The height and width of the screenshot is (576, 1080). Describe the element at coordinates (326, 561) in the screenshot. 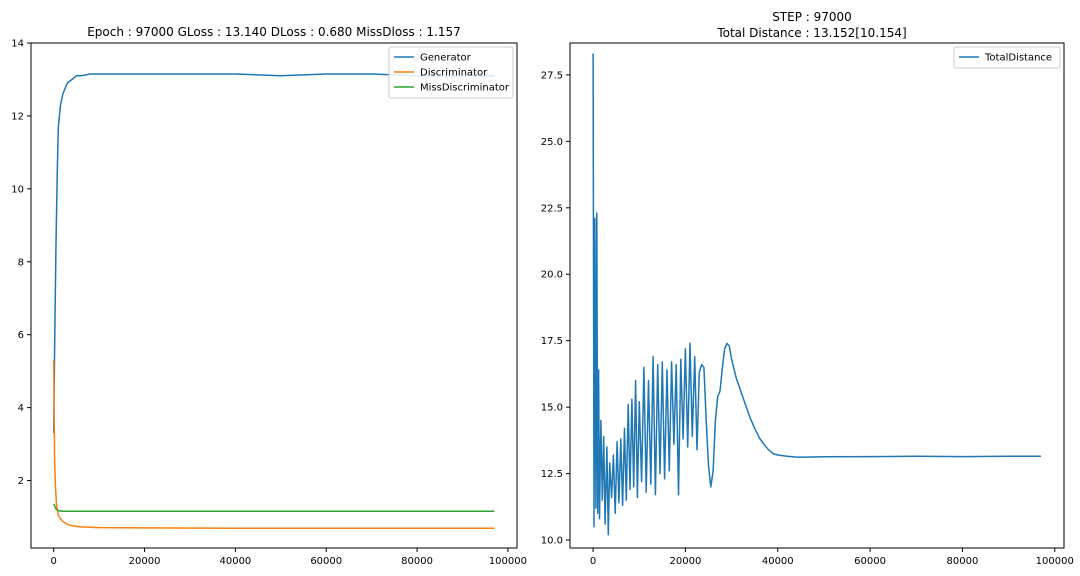

I see `loss-x-tick-label: 60000` at that location.